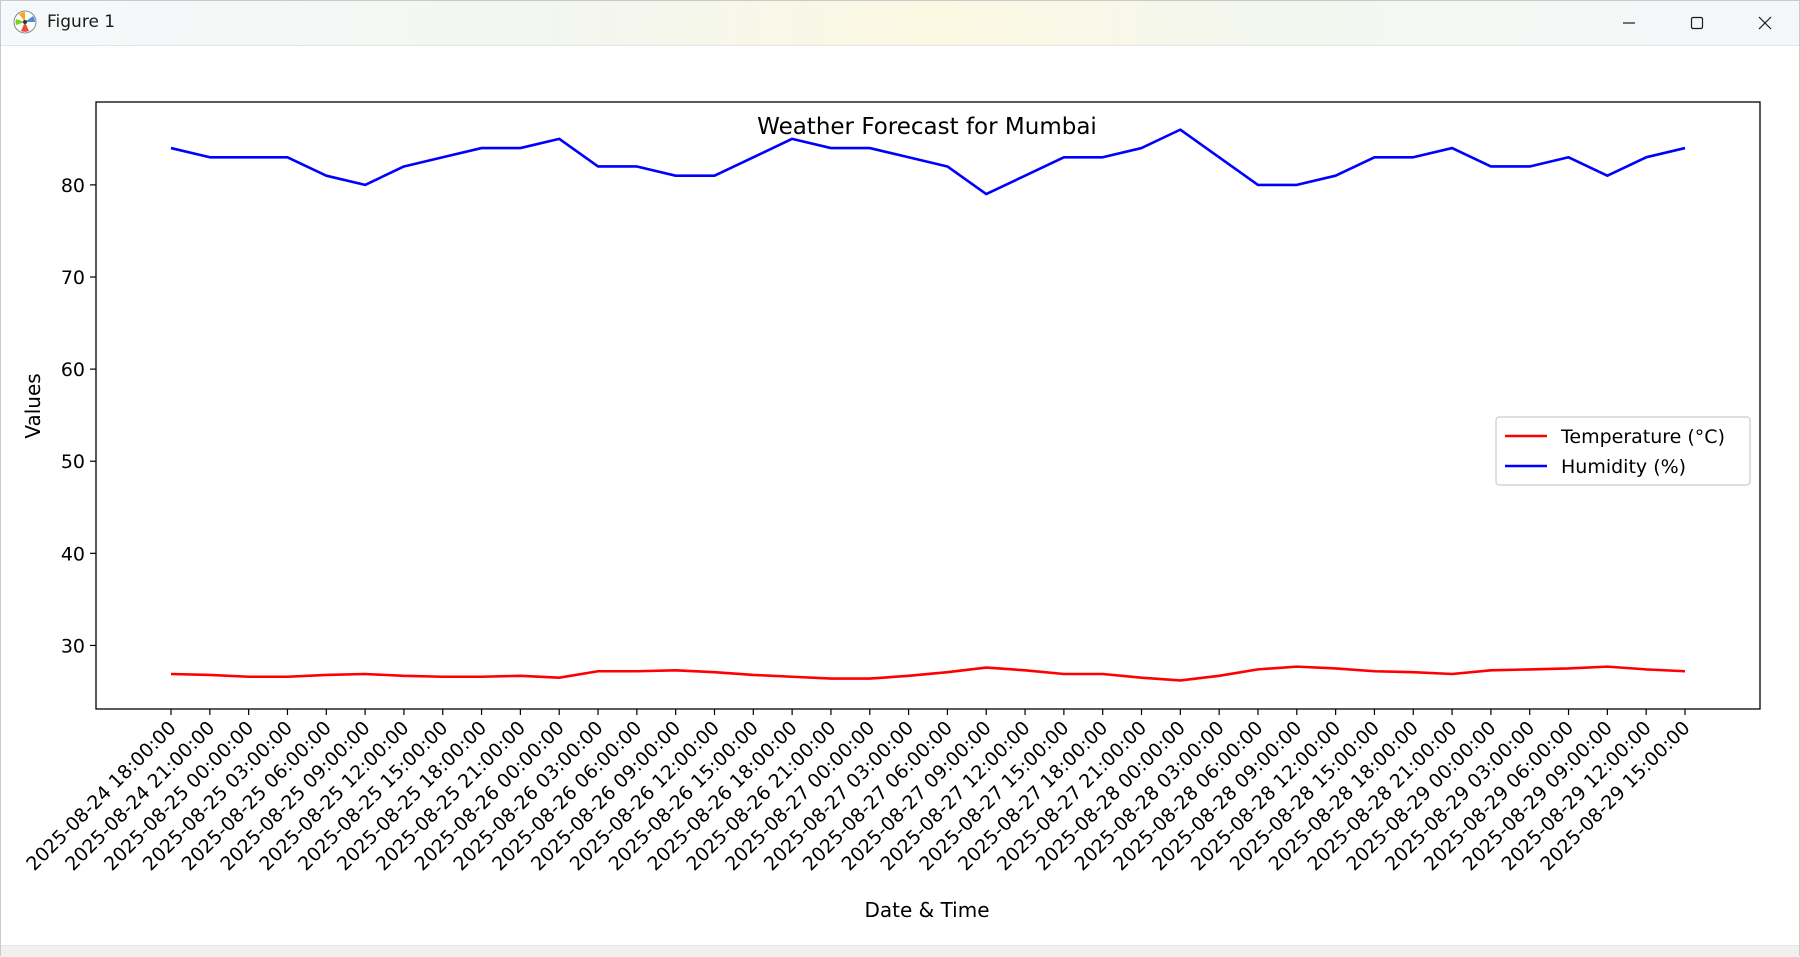 This screenshot has height=957, width=1800. What do you see at coordinates (33, 405) in the screenshot?
I see `y-axis-label: Values` at bounding box center [33, 405].